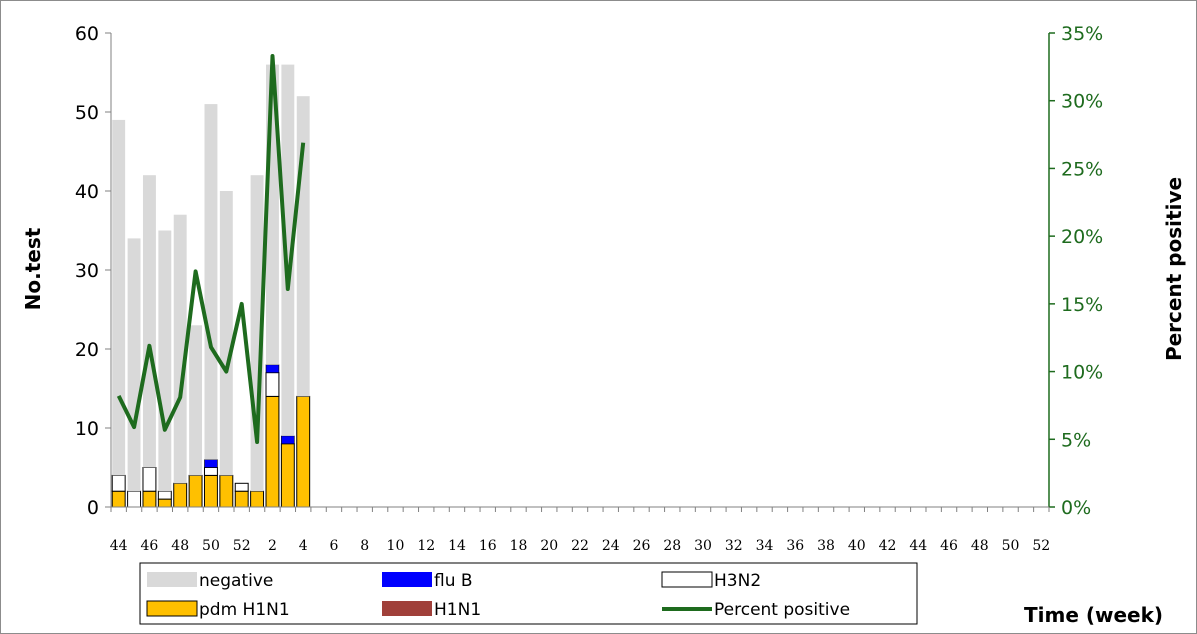  I want to click on x-tick-label: 40, so click(857, 546).